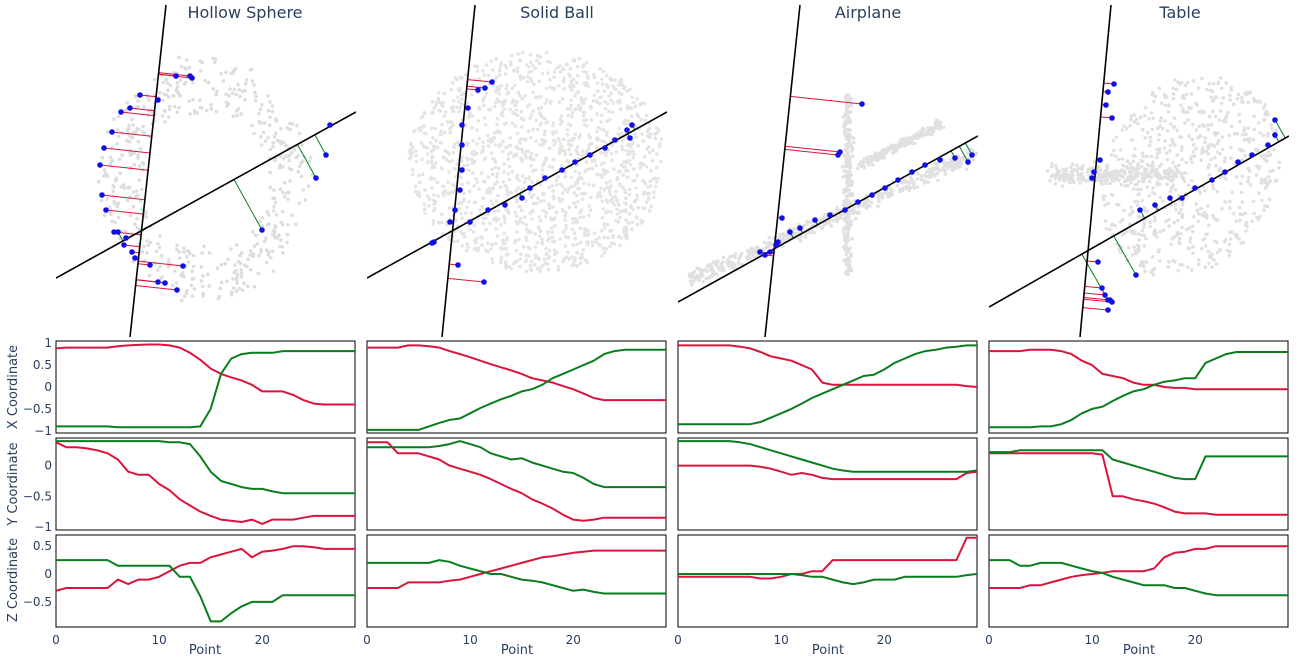 This screenshot has height=657, width=1296. I want to click on sample-point, so click(450, 222).